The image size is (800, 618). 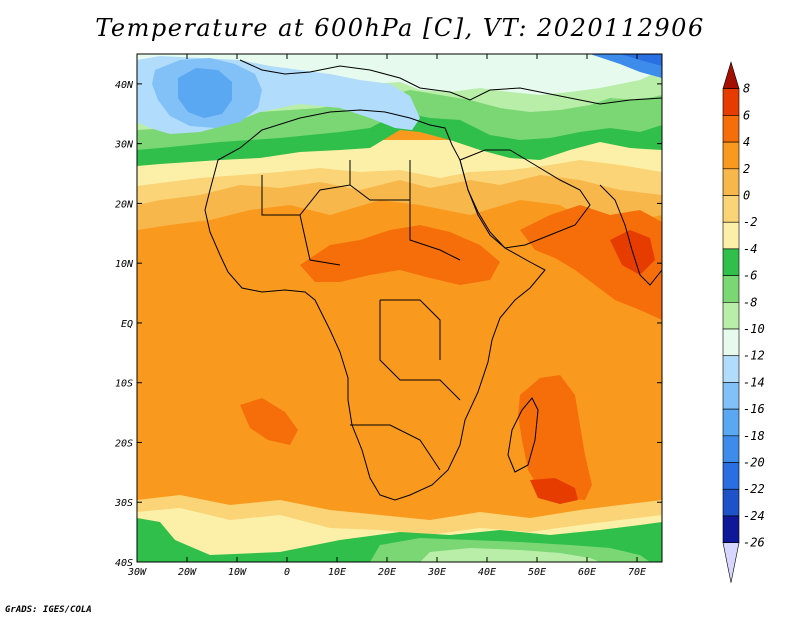 I want to click on hot-patch-madagascar-south, so click(x=554, y=491).